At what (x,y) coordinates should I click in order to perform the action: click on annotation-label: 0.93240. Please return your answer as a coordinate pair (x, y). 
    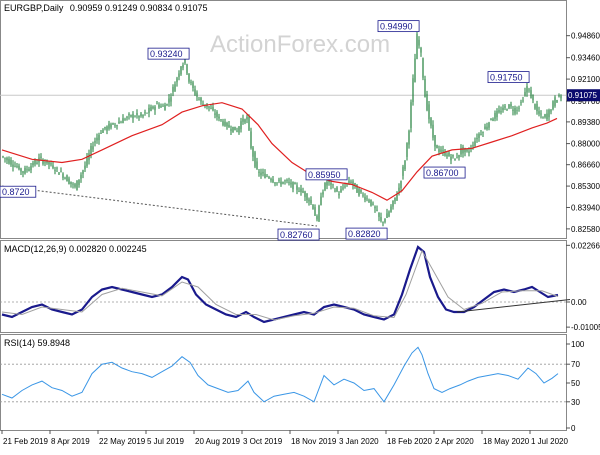
    Looking at the image, I should click on (166, 54).